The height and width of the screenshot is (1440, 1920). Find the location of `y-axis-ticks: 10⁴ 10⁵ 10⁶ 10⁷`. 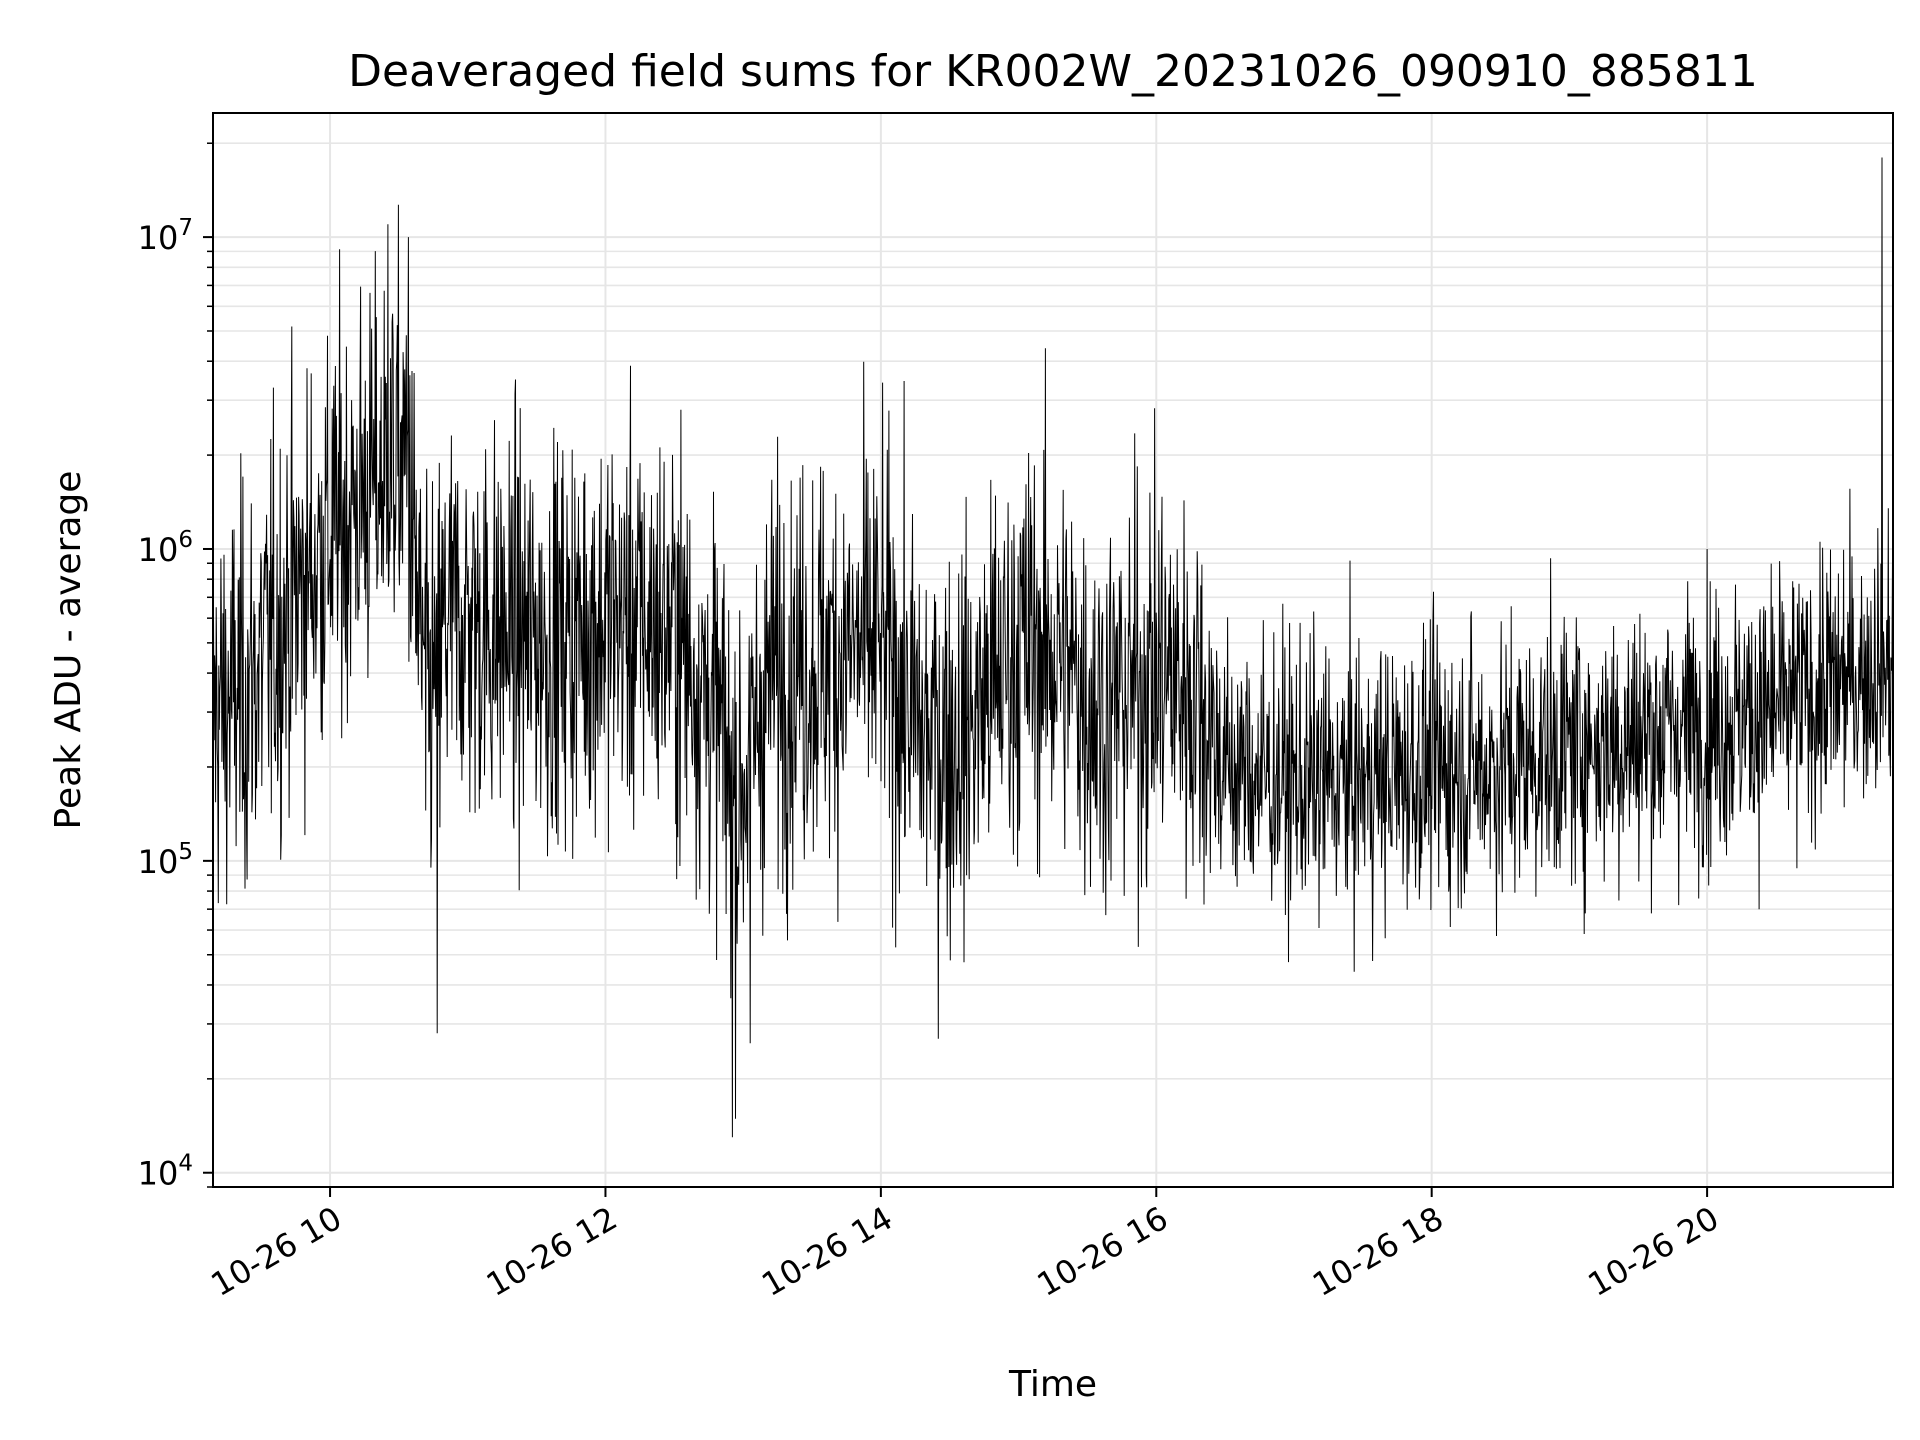

y-axis-ticks: 10⁴ 10⁵ 10⁶ 10⁷ is located at coordinates (175, 667).